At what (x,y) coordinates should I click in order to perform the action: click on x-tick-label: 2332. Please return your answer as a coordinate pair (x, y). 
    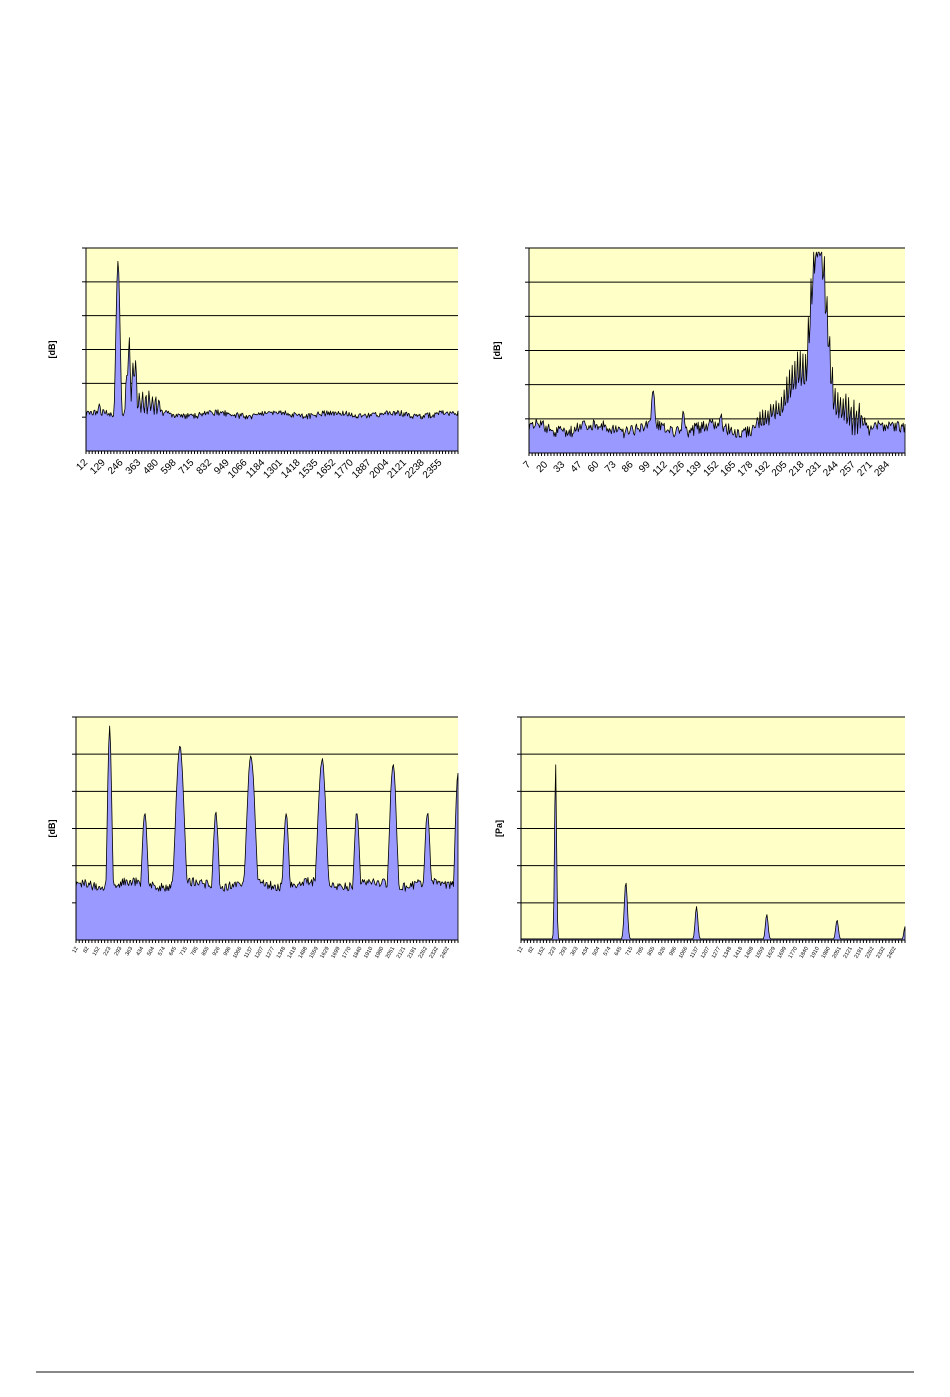
    Looking at the image, I should click on (434, 953).